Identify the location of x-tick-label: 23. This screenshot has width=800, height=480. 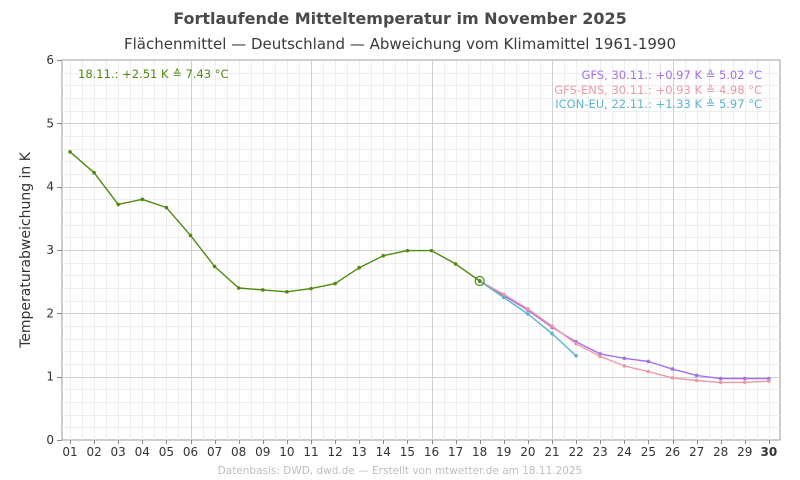
(600, 452).